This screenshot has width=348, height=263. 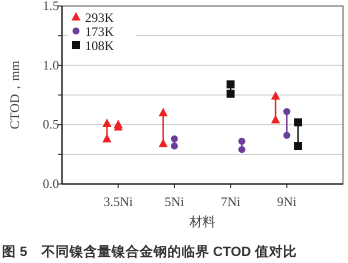 I want to click on y-tick-label: 1.0, so click(x=50, y=64).